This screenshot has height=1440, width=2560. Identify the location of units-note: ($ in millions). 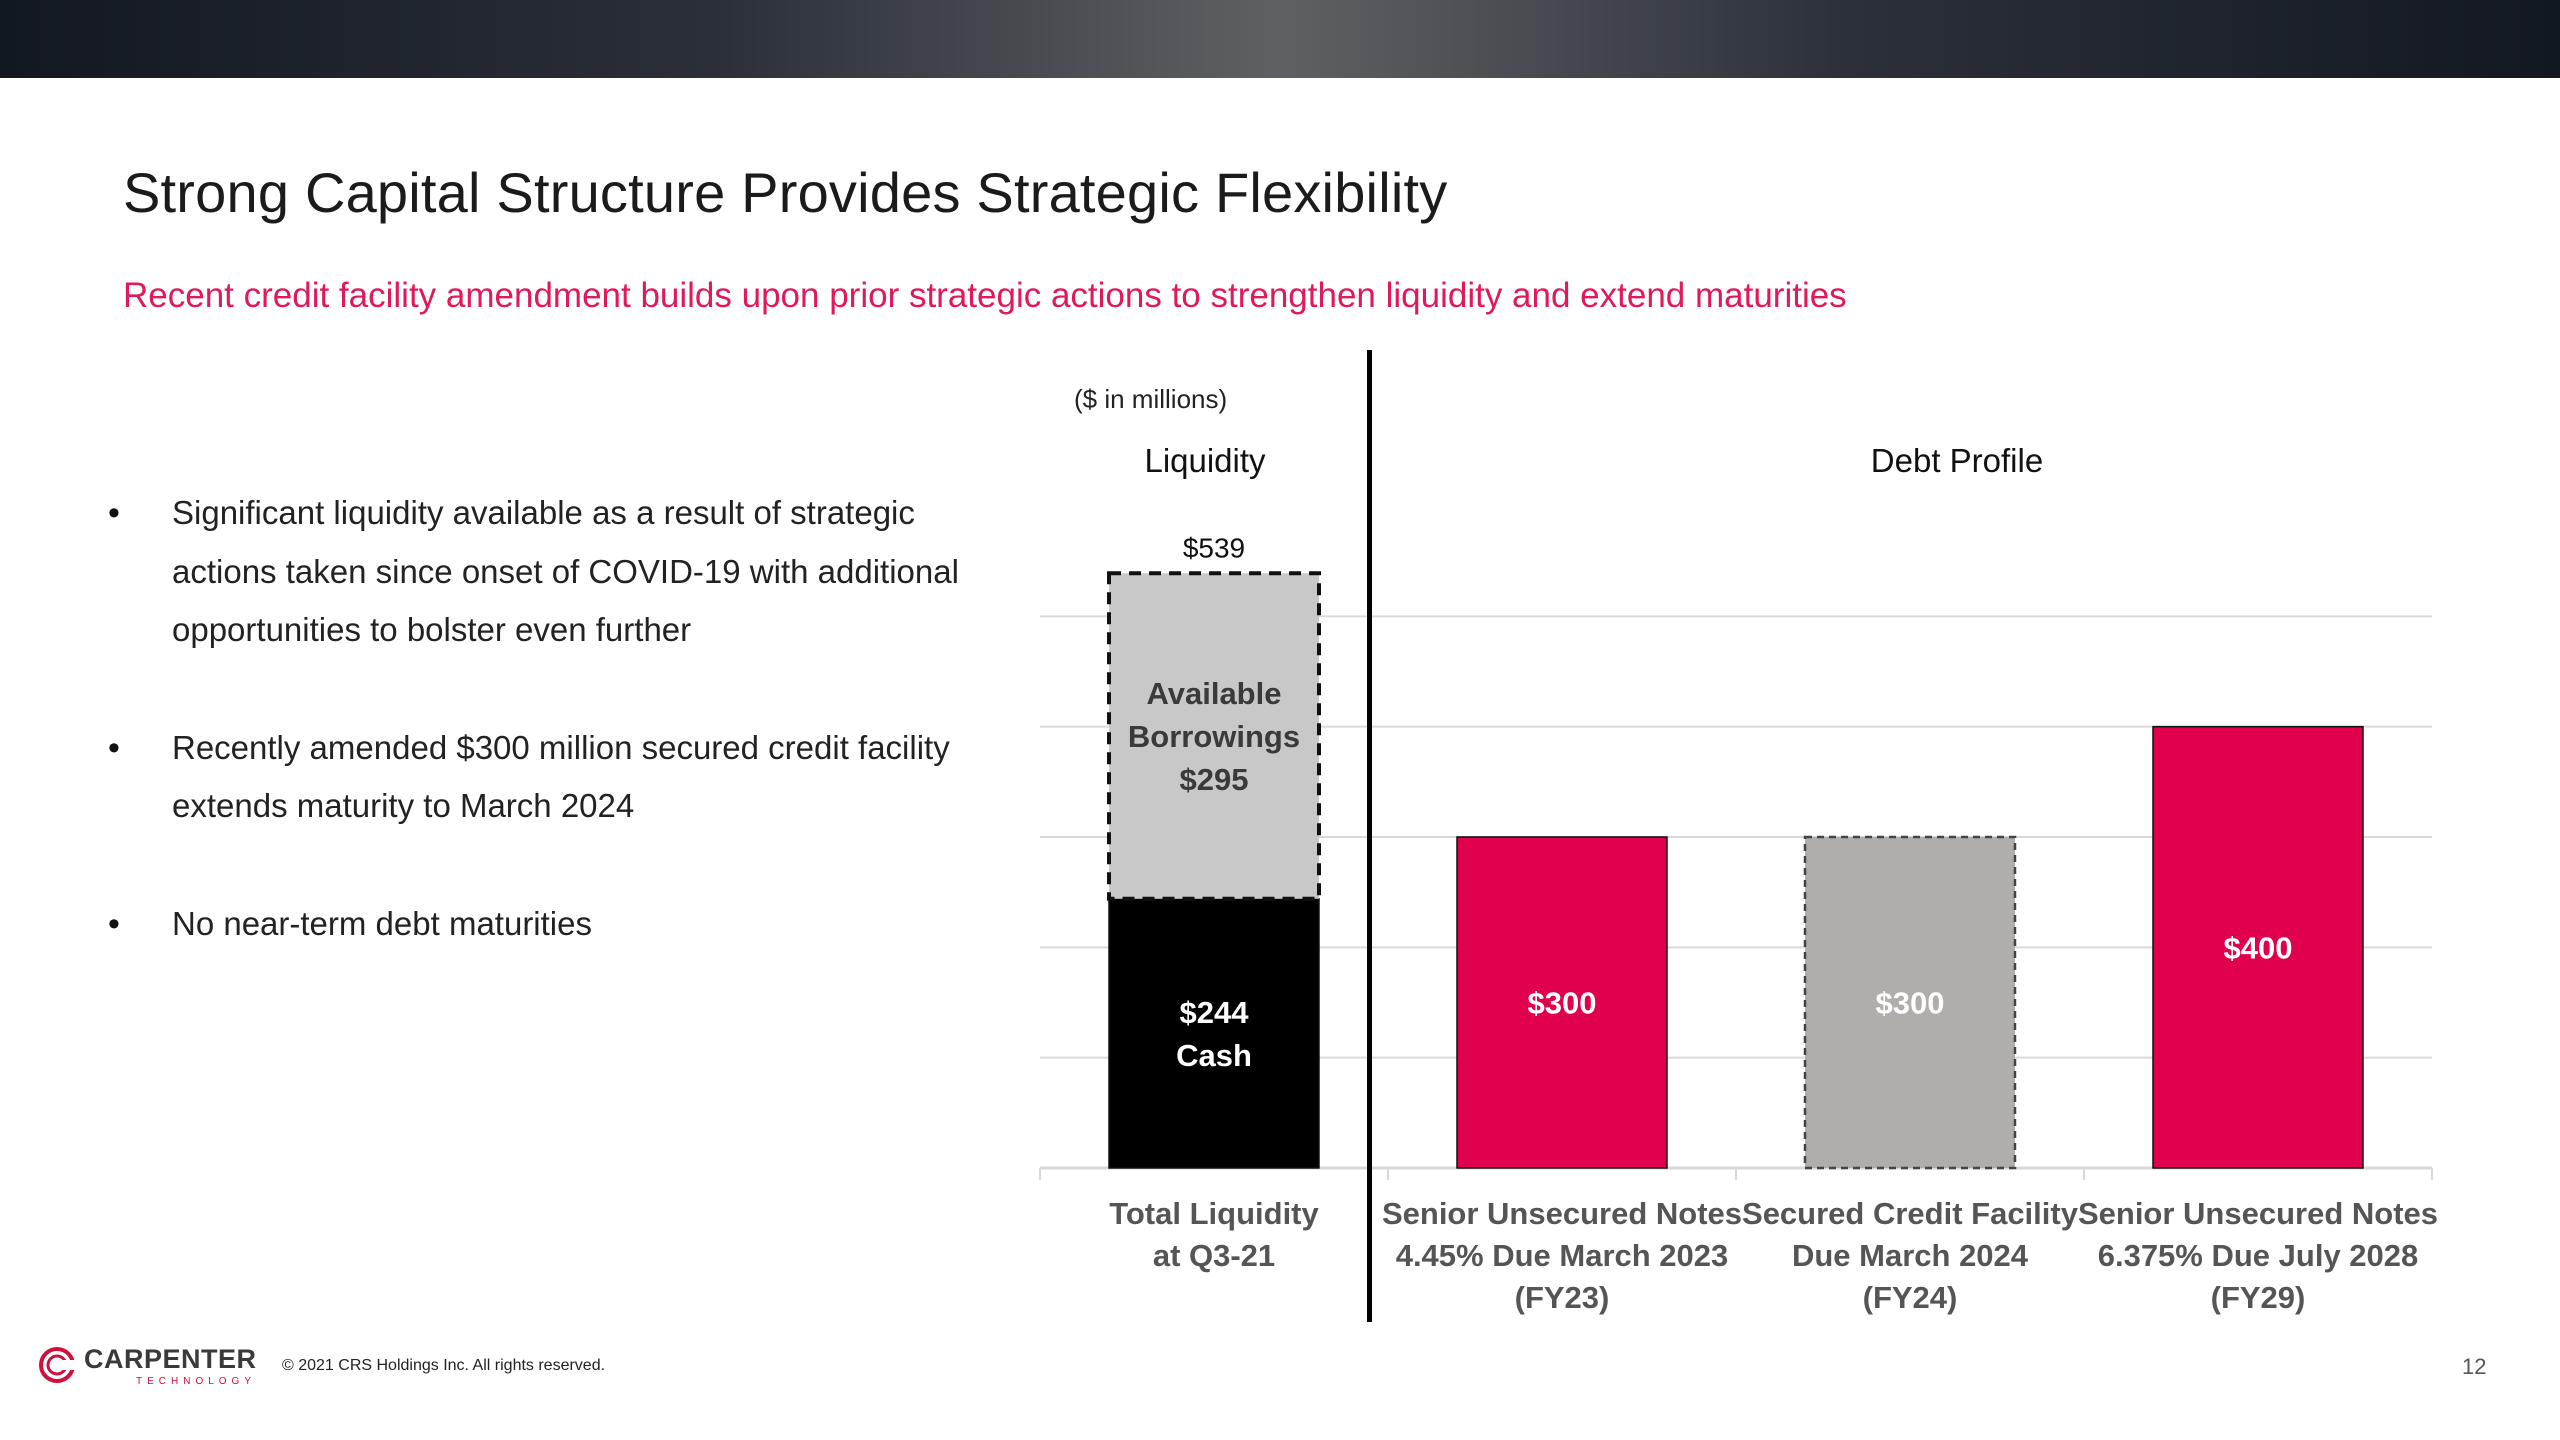
(1151, 399).